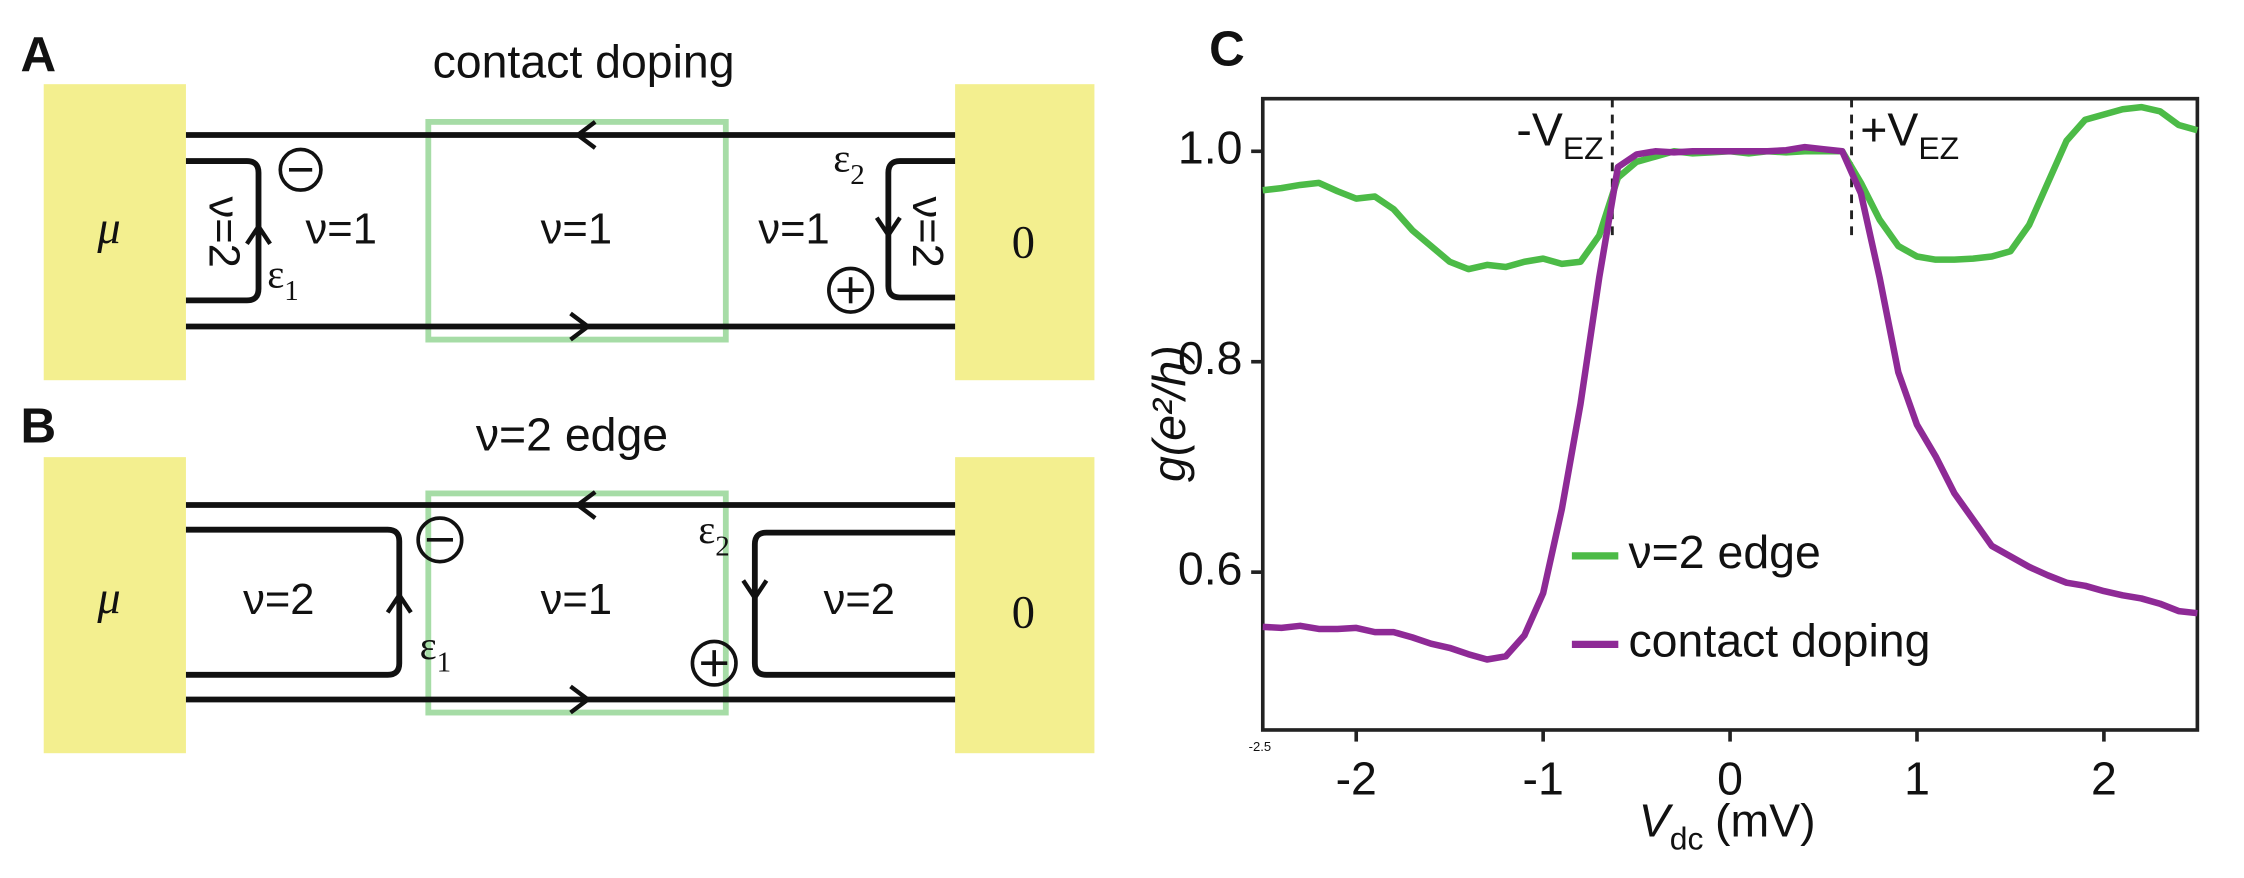 The width and height of the screenshot is (2244, 878). I want to click on x-axis-label: Vdc (mV), so click(1727, 826).